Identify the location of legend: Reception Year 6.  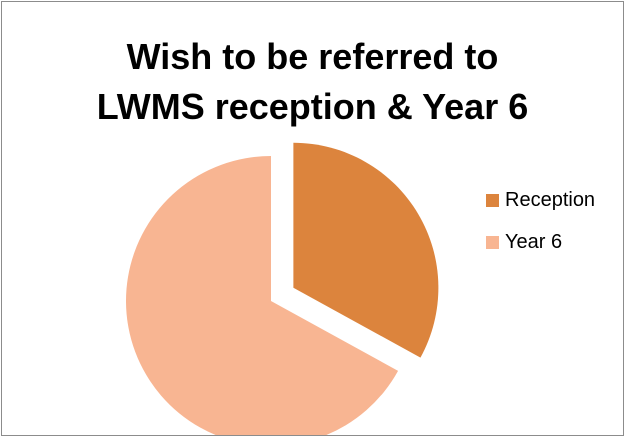
(540, 230).